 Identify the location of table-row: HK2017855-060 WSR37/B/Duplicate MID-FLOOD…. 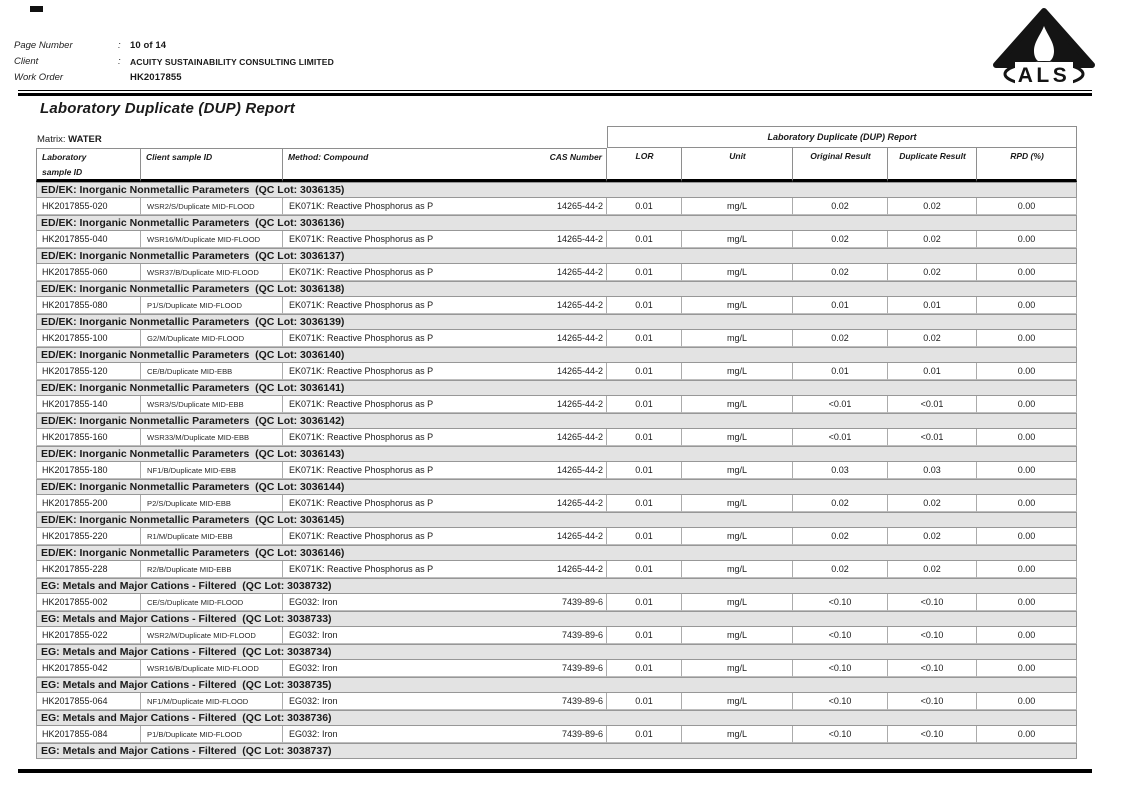
(557, 272).